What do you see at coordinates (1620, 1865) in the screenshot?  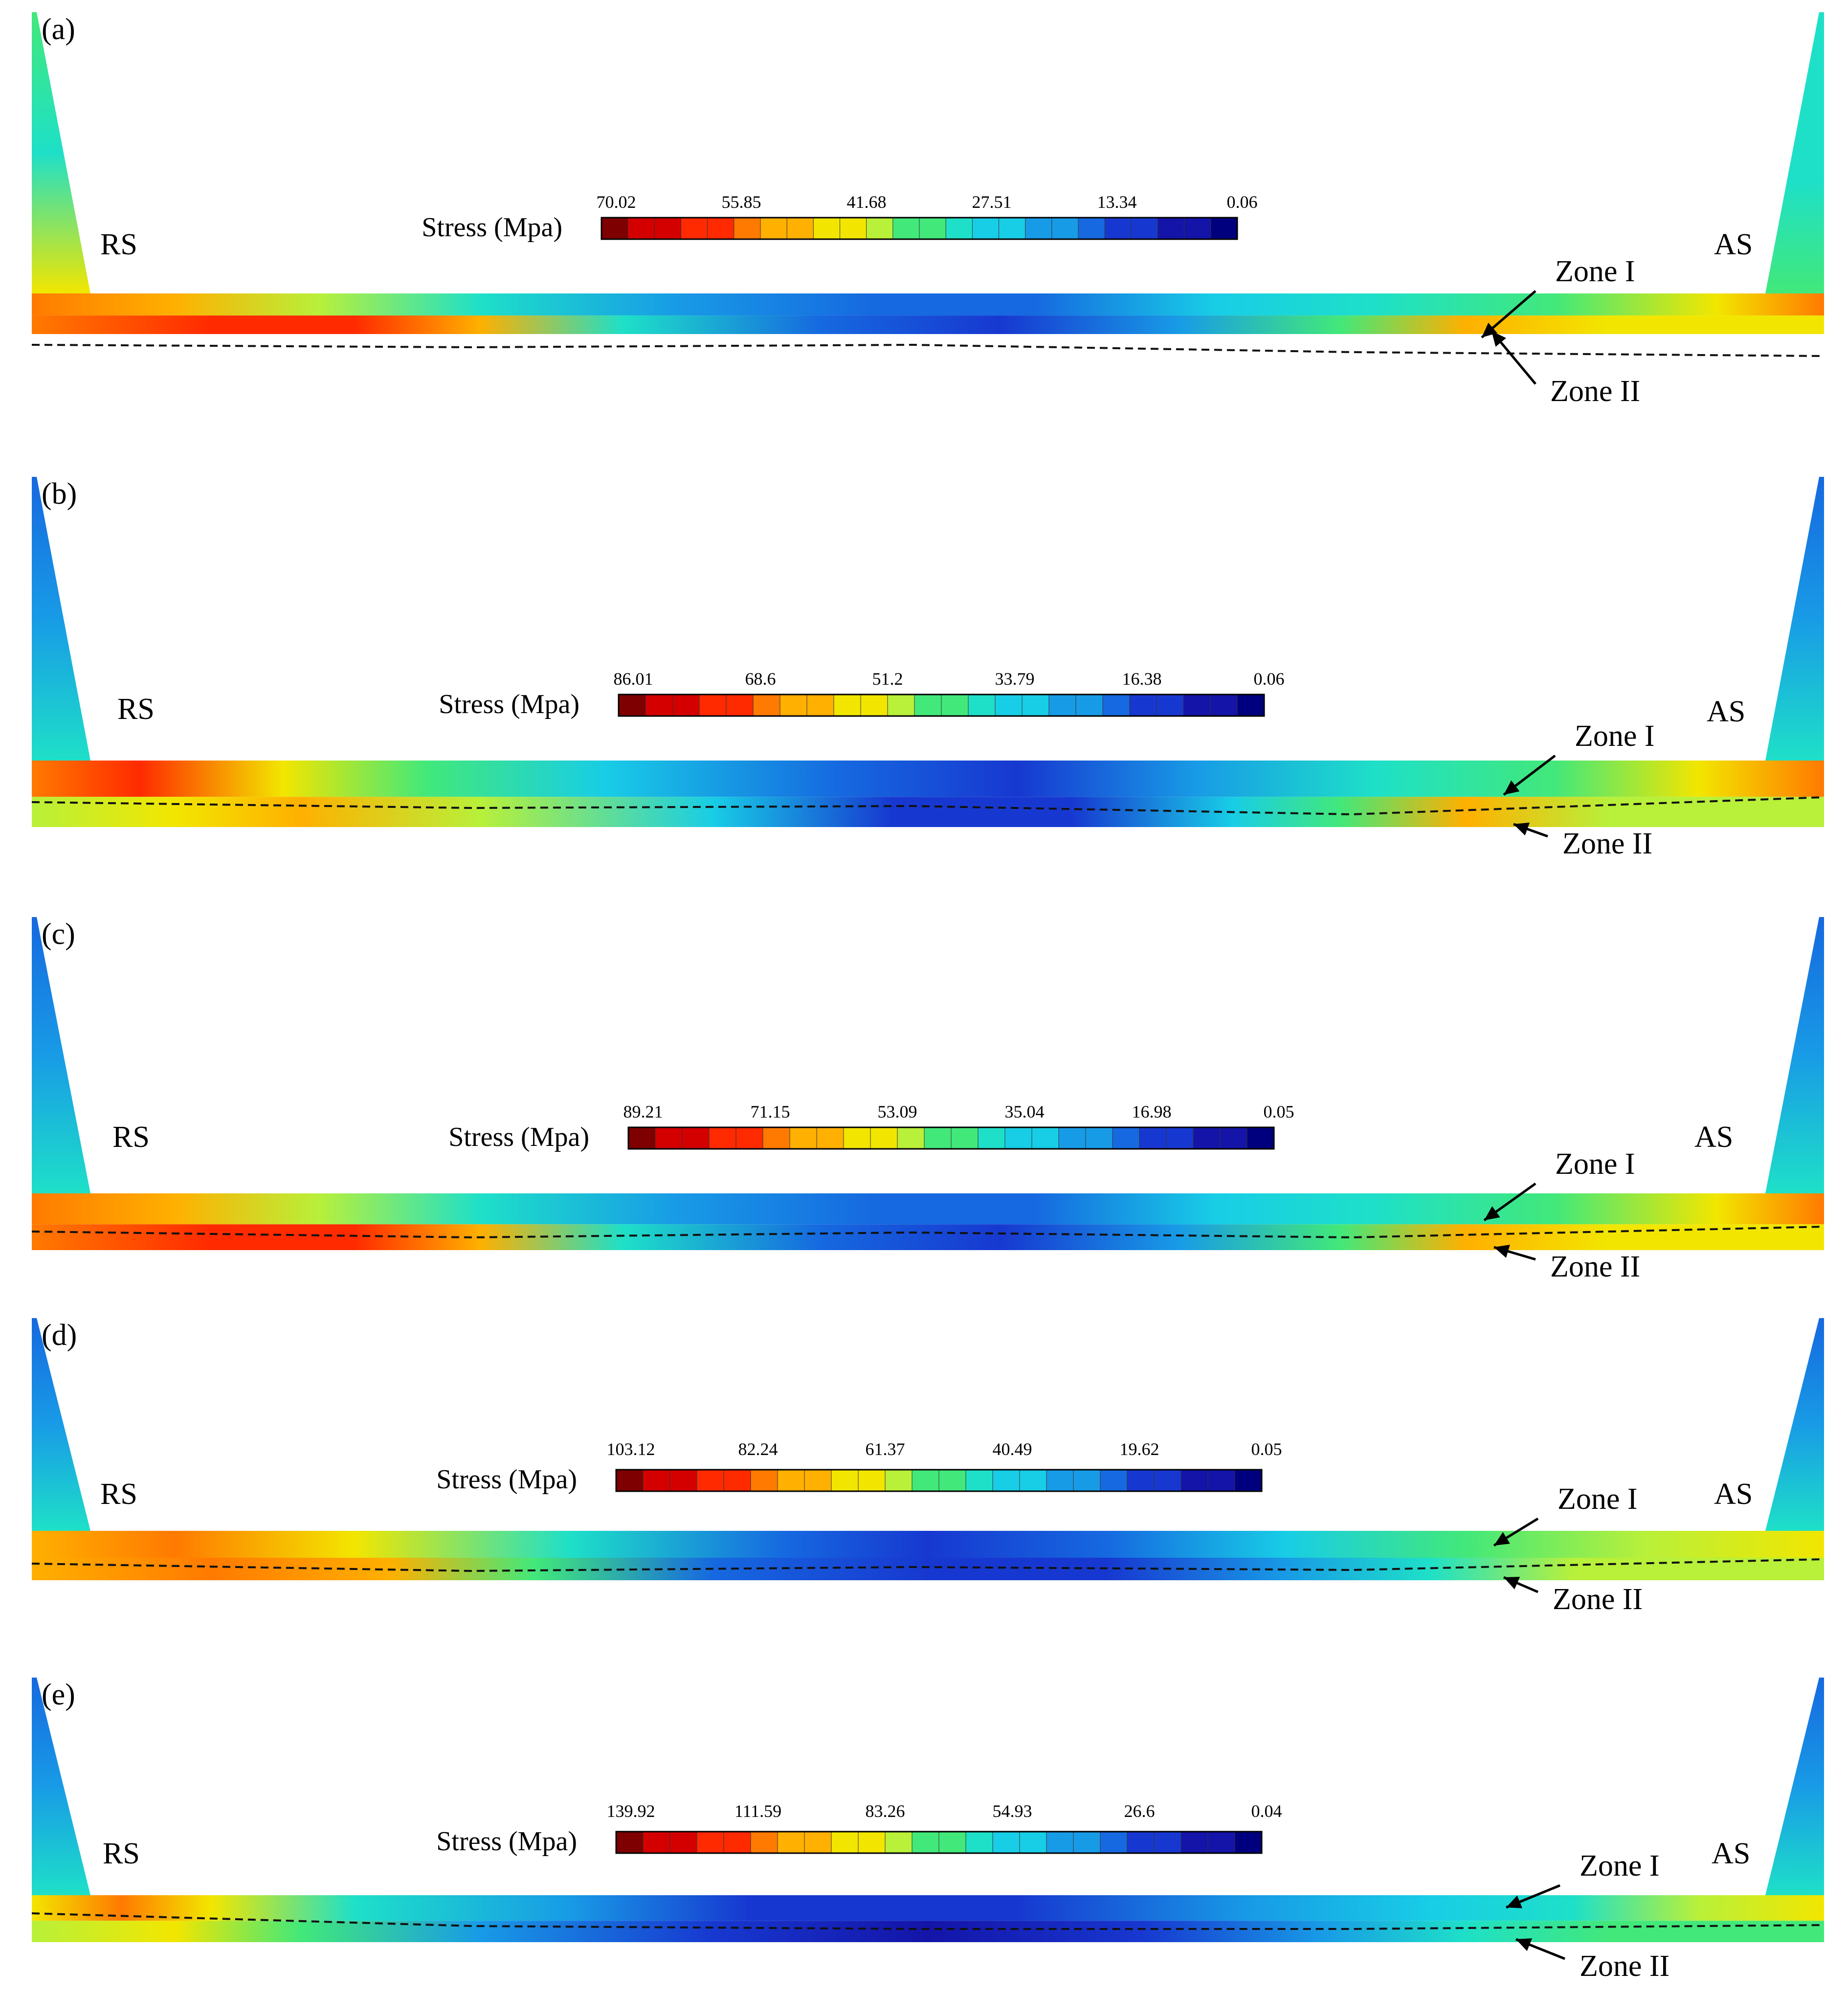 I see `zone-i-label: Zone I` at bounding box center [1620, 1865].